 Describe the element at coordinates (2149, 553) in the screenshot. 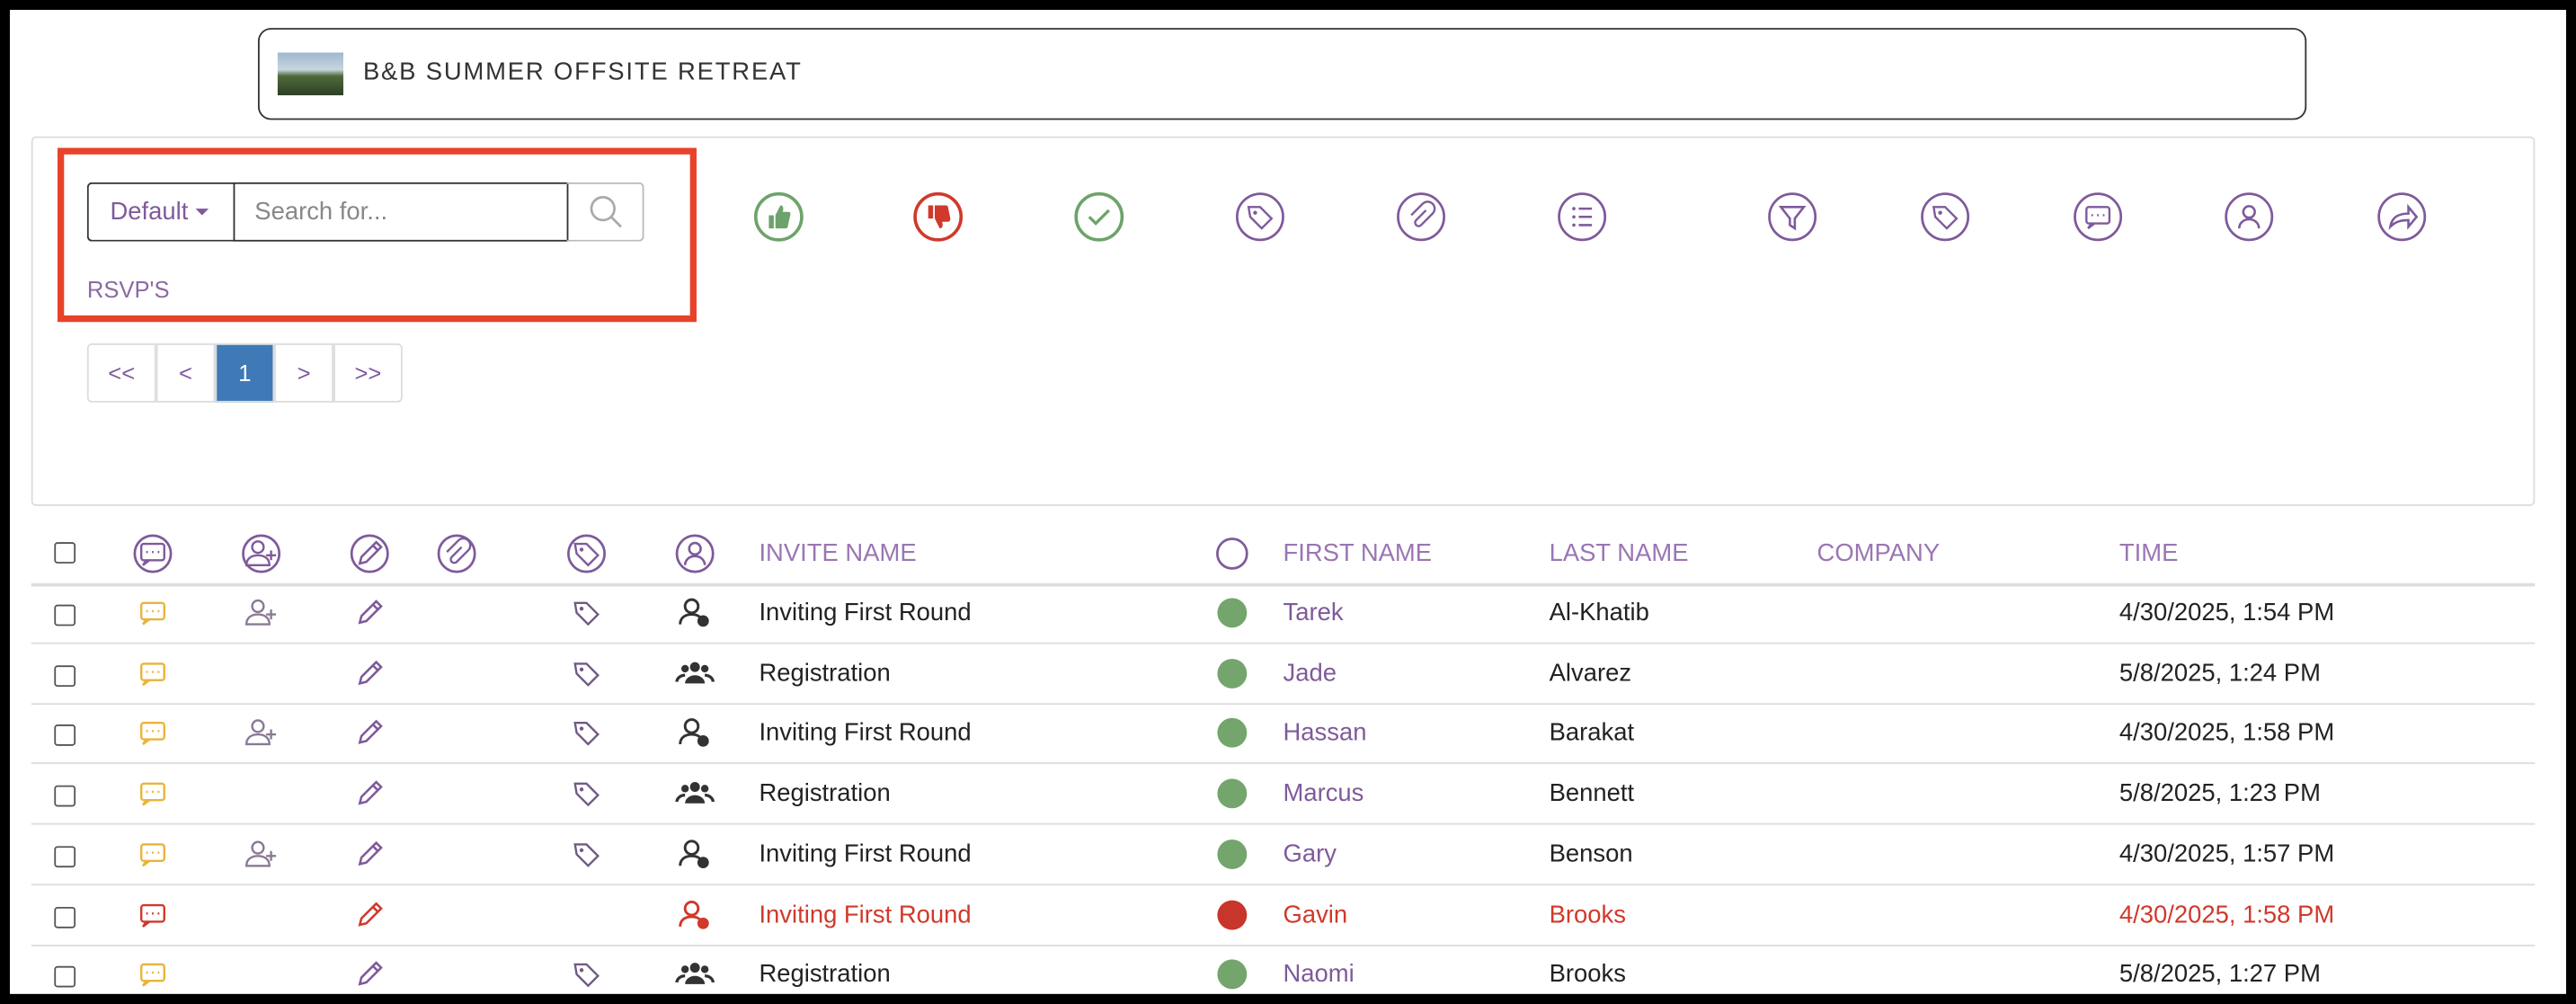

I see `column-header: TIME` at that location.